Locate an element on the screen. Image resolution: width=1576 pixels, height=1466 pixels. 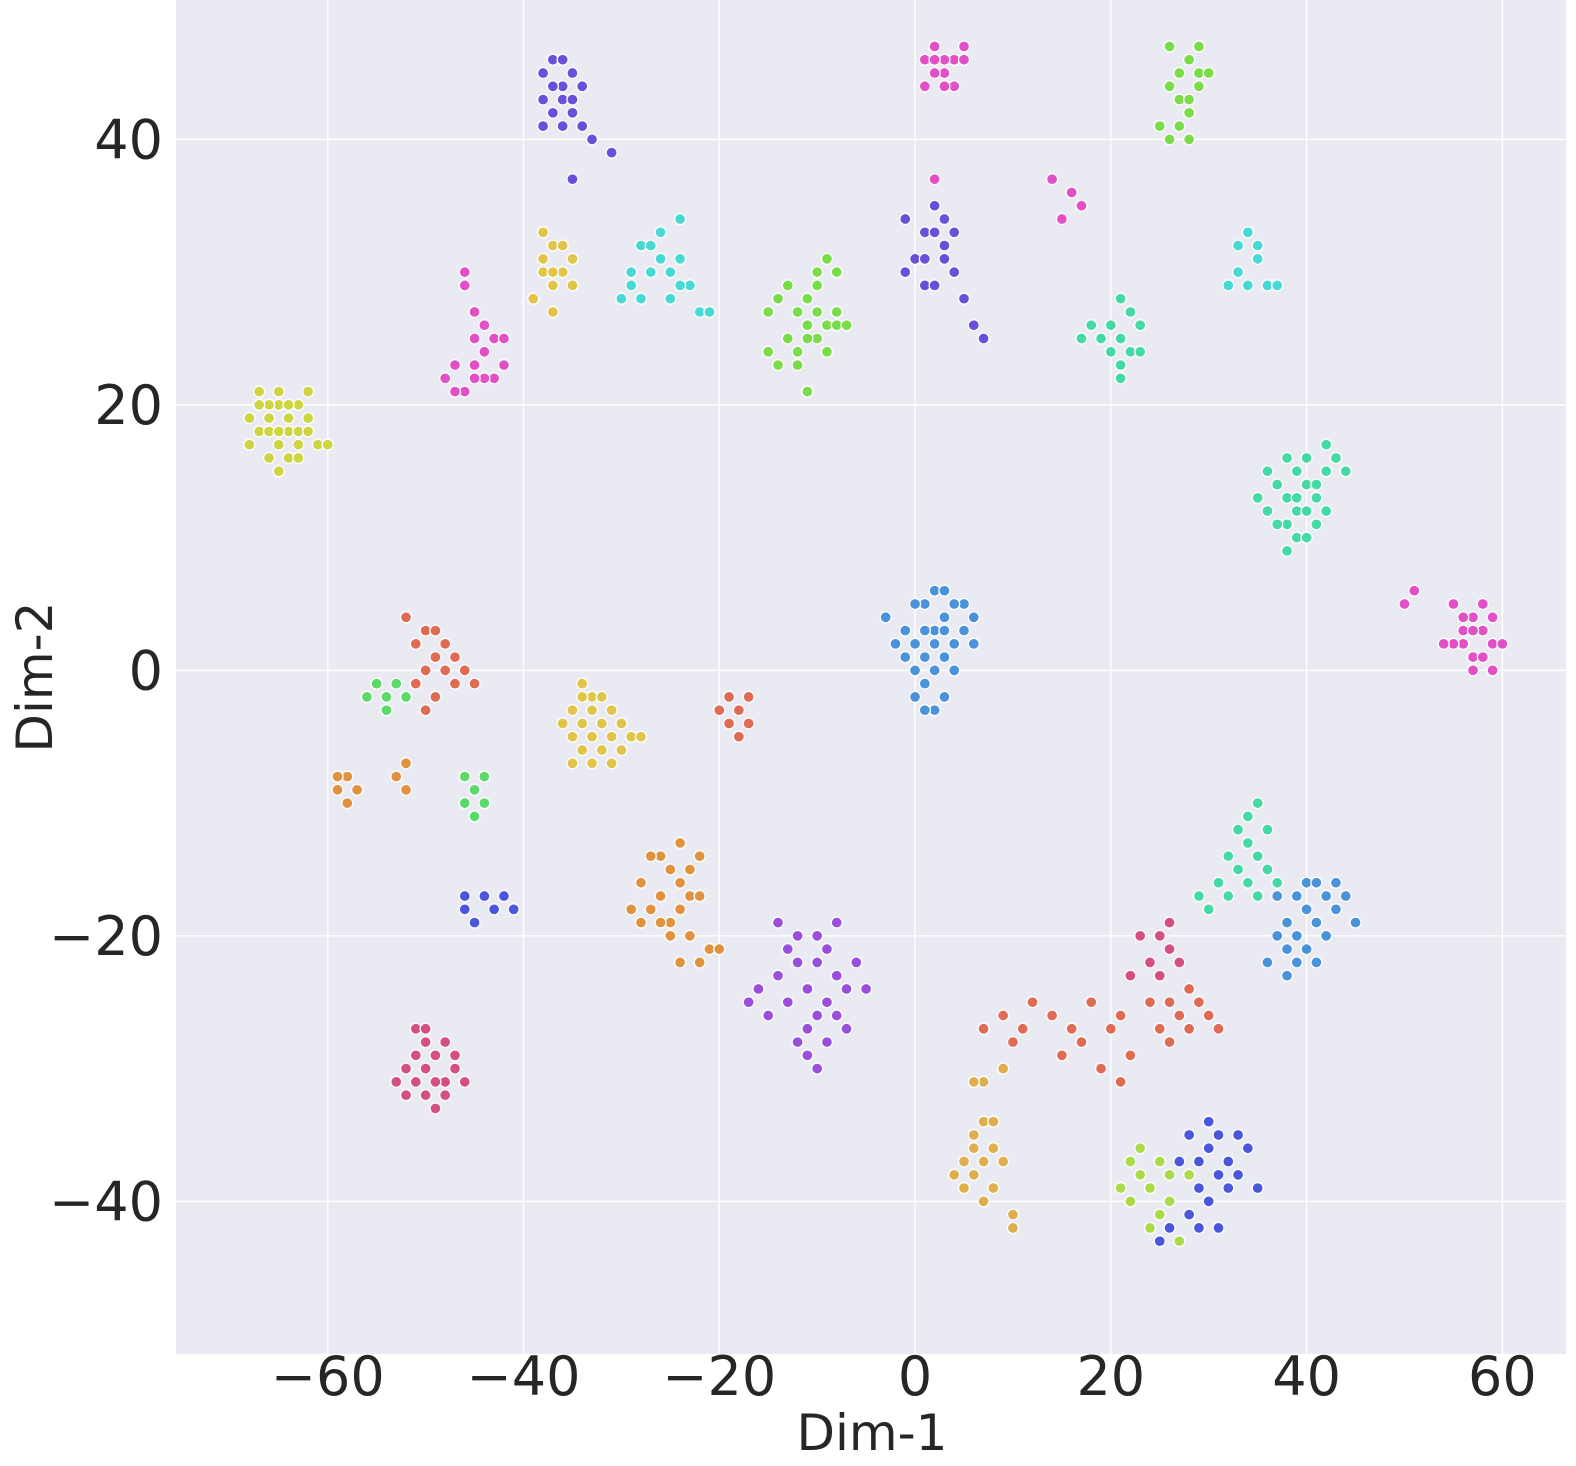
x-tick-labels: −60 −40 −20 0 20 40 60 is located at coordinates (904, 1376).